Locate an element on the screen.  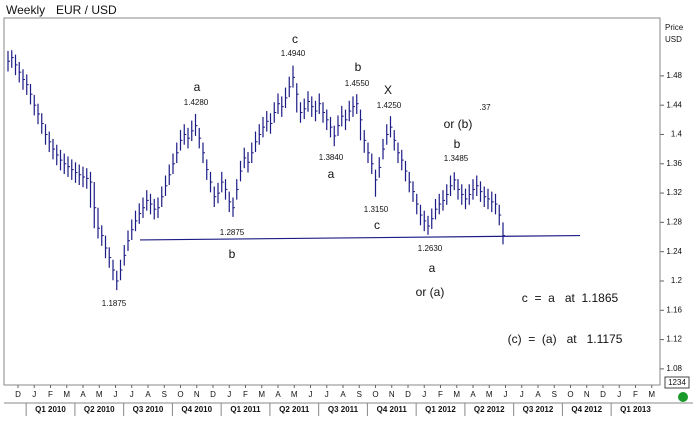
y-tick-label: 1.16 is located at coordinates (674, 309).